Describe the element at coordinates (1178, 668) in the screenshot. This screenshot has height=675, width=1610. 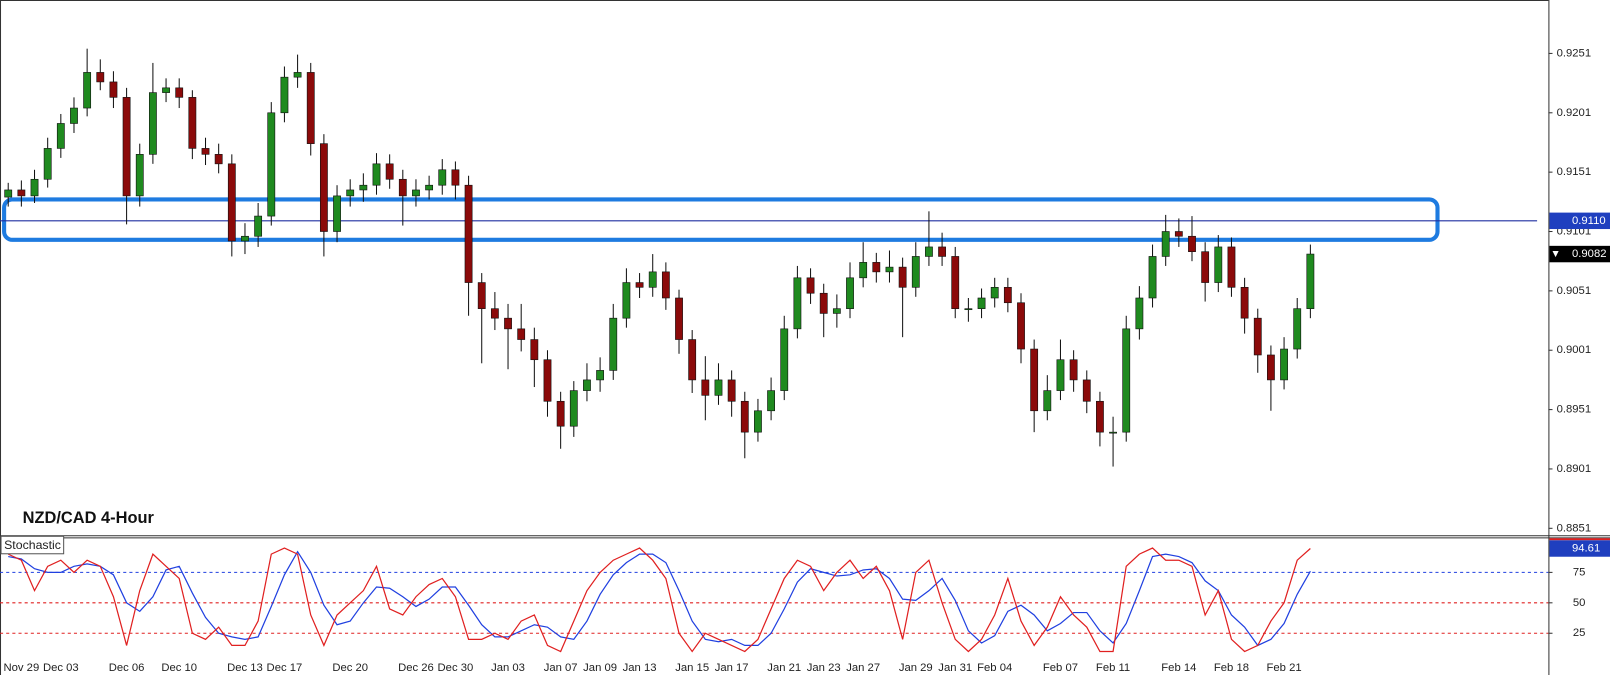
I see `x-tick-label: Feb 14` at that location.